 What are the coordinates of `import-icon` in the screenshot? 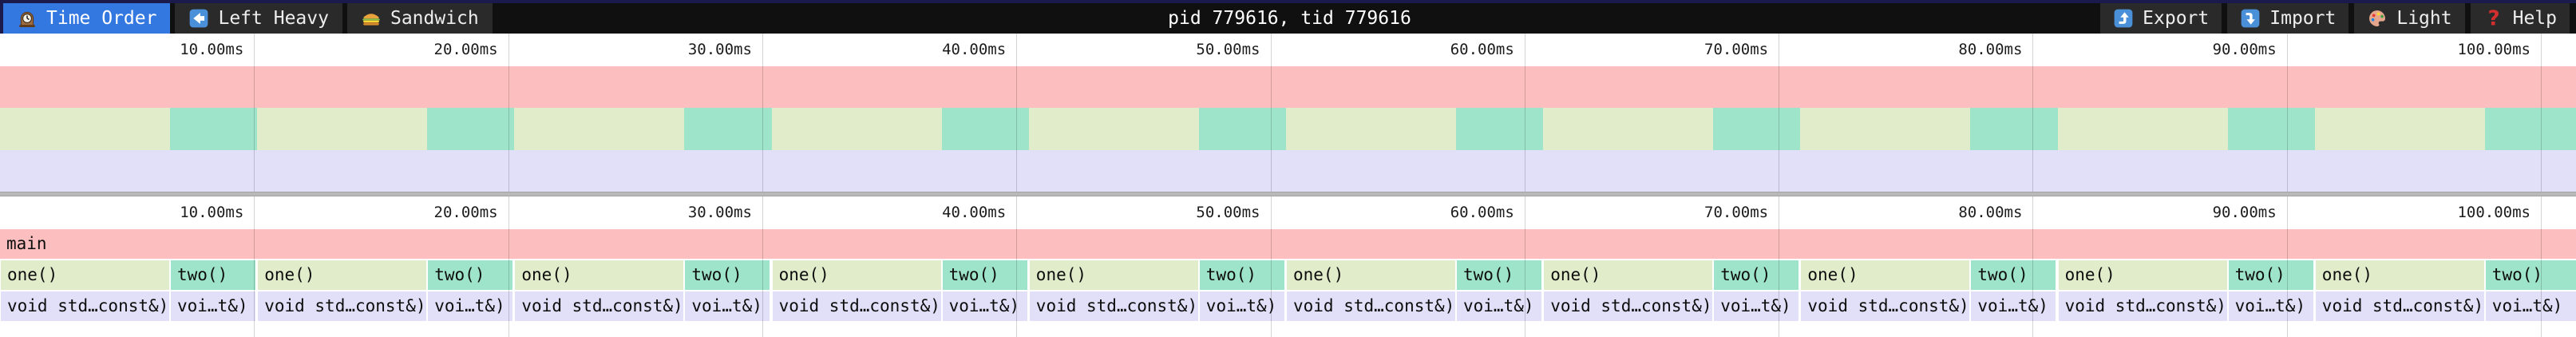 It's located at (2251, 18).